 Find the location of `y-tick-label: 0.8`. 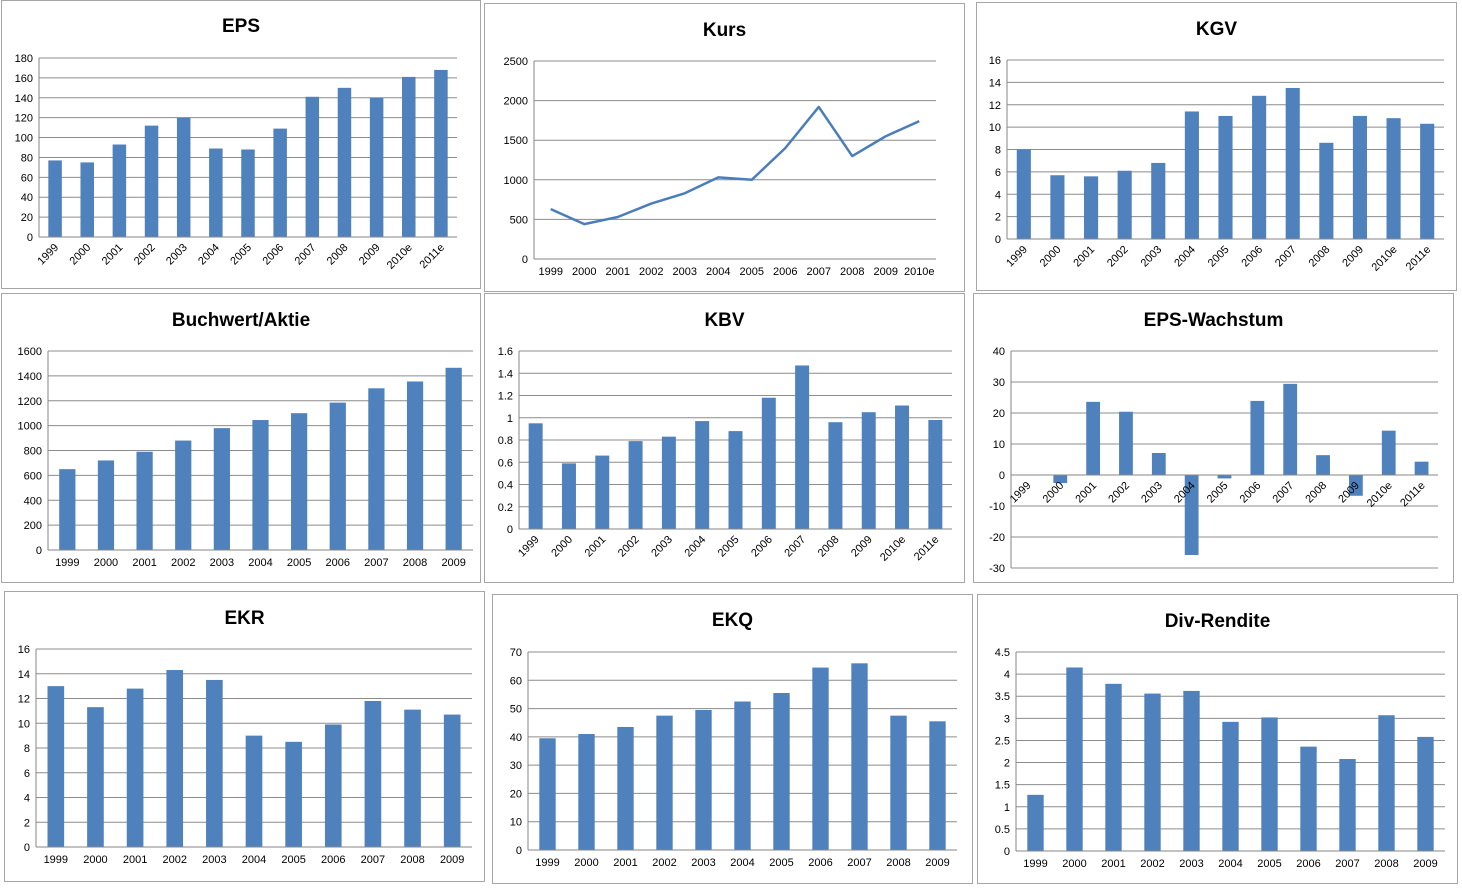

y-tick-label: 0.8 is located at coordinates (505, 441).